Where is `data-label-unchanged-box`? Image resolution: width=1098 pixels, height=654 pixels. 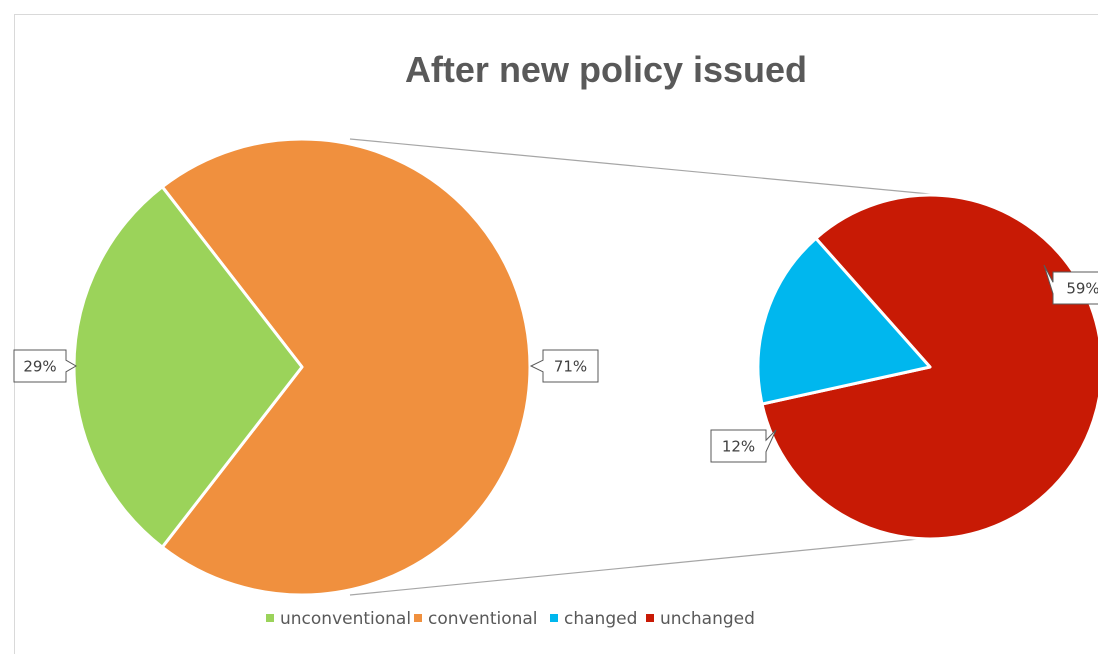 data-label-unchanged-box is located at coordinates (1070, 284).